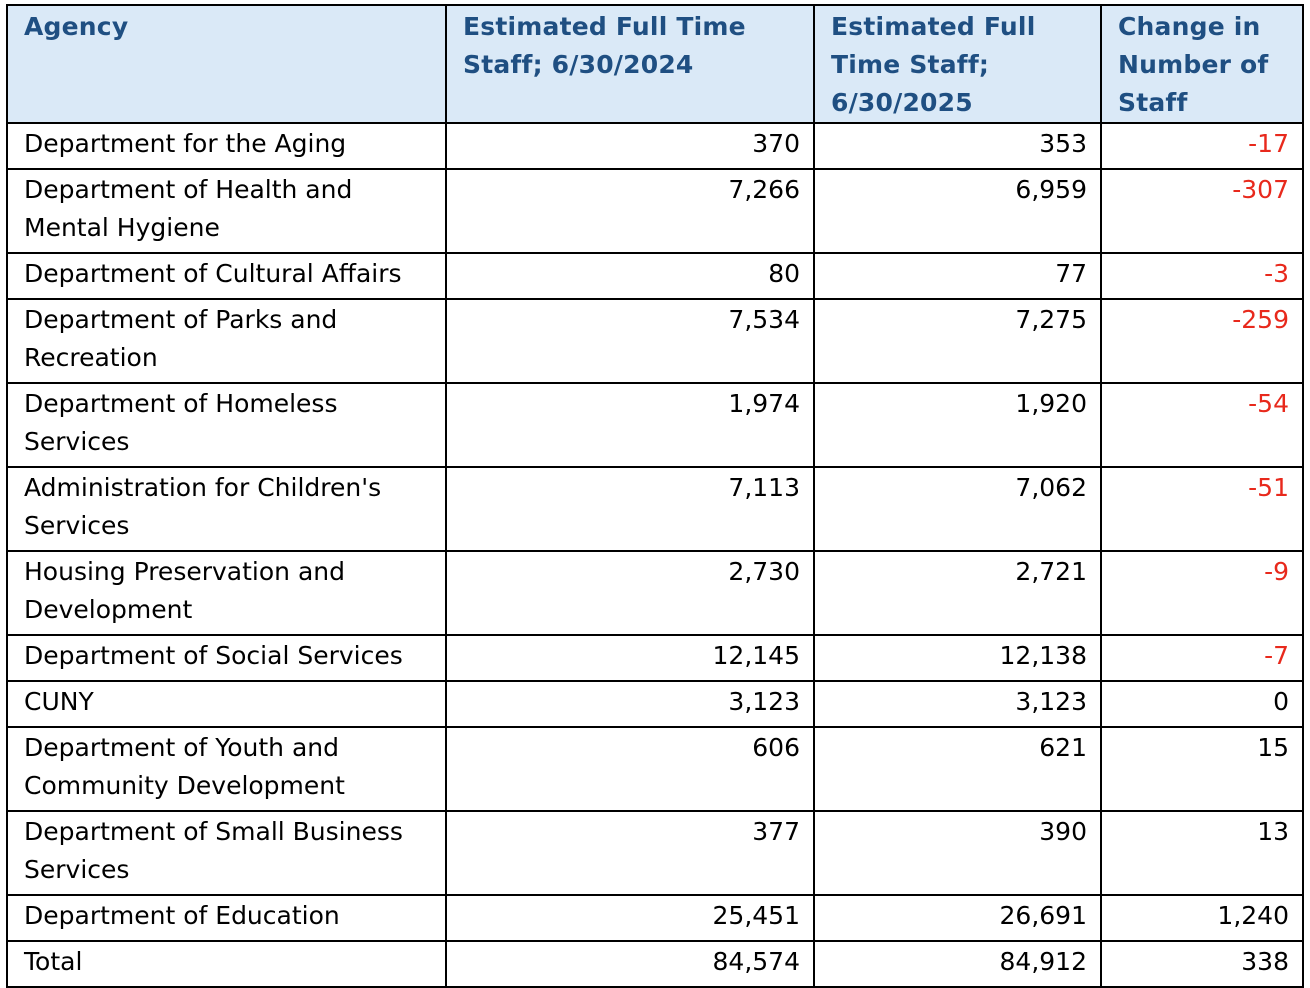  I want to click on staff-2024-cell: 1,974, so click(630, 425).